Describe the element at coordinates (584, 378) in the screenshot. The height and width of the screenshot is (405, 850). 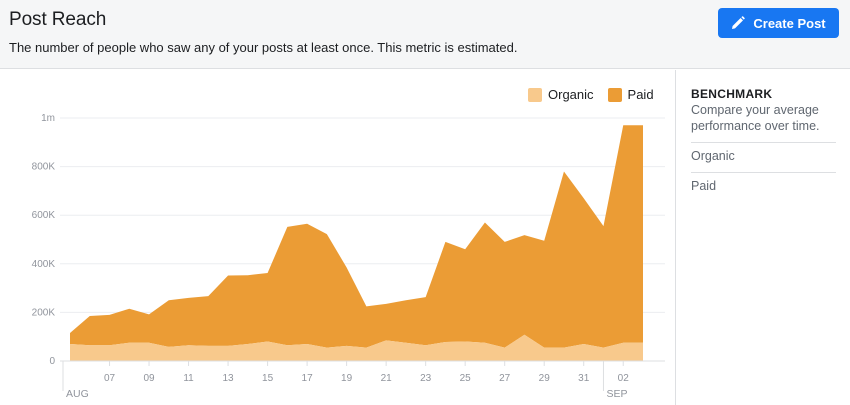
I see `x-tick-label: 31` at that location.